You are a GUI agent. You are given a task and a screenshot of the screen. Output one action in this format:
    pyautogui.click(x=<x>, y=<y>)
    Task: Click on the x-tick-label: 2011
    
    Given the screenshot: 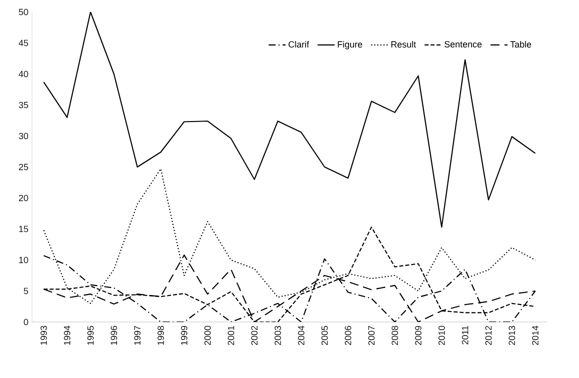 What is the action you would take?
    pyautogui.click(x=465, y=335)
    